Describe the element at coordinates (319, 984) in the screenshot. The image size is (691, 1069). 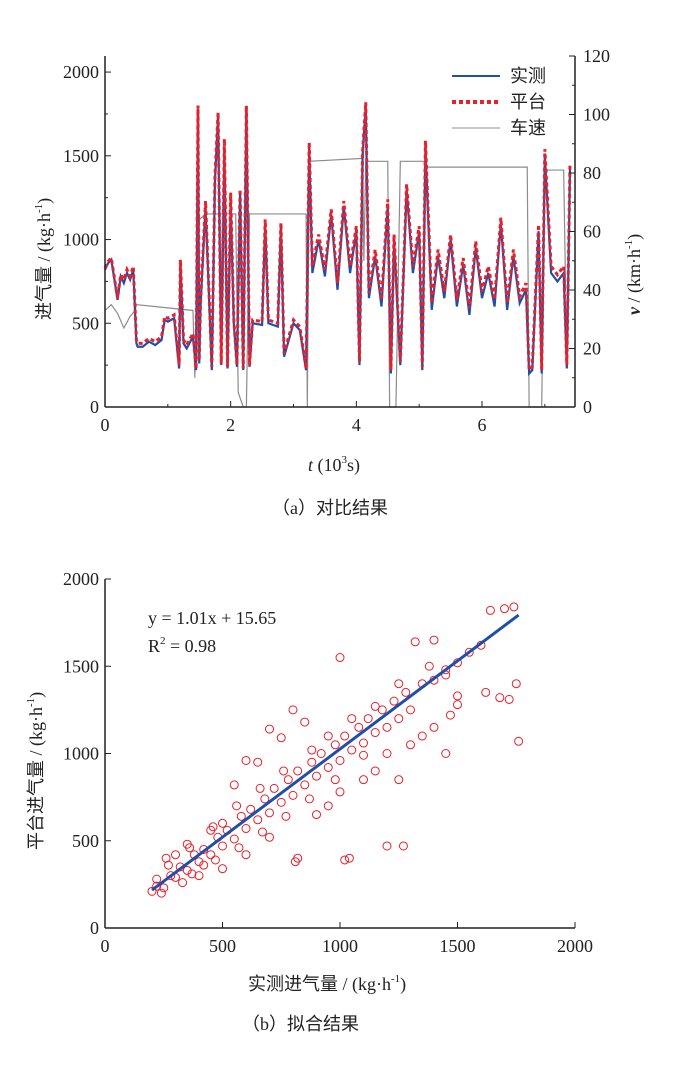
I see `x-label-text: 实测进气量 / (kg·h` at that location.